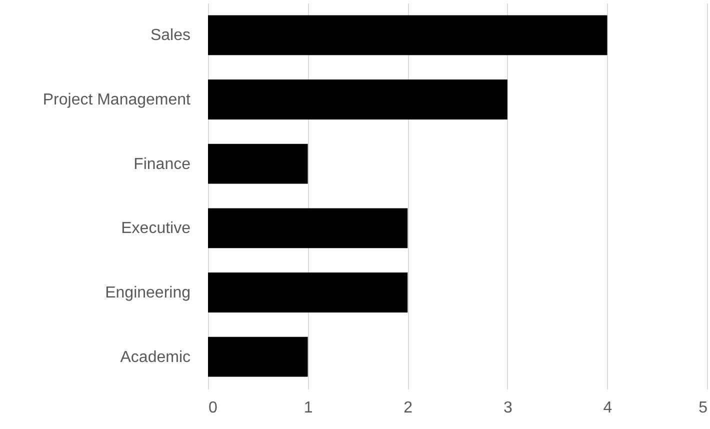  Describe the element at coordinates (703, 408) in the screenshot. I see `x-tick-label: 5` at that location.